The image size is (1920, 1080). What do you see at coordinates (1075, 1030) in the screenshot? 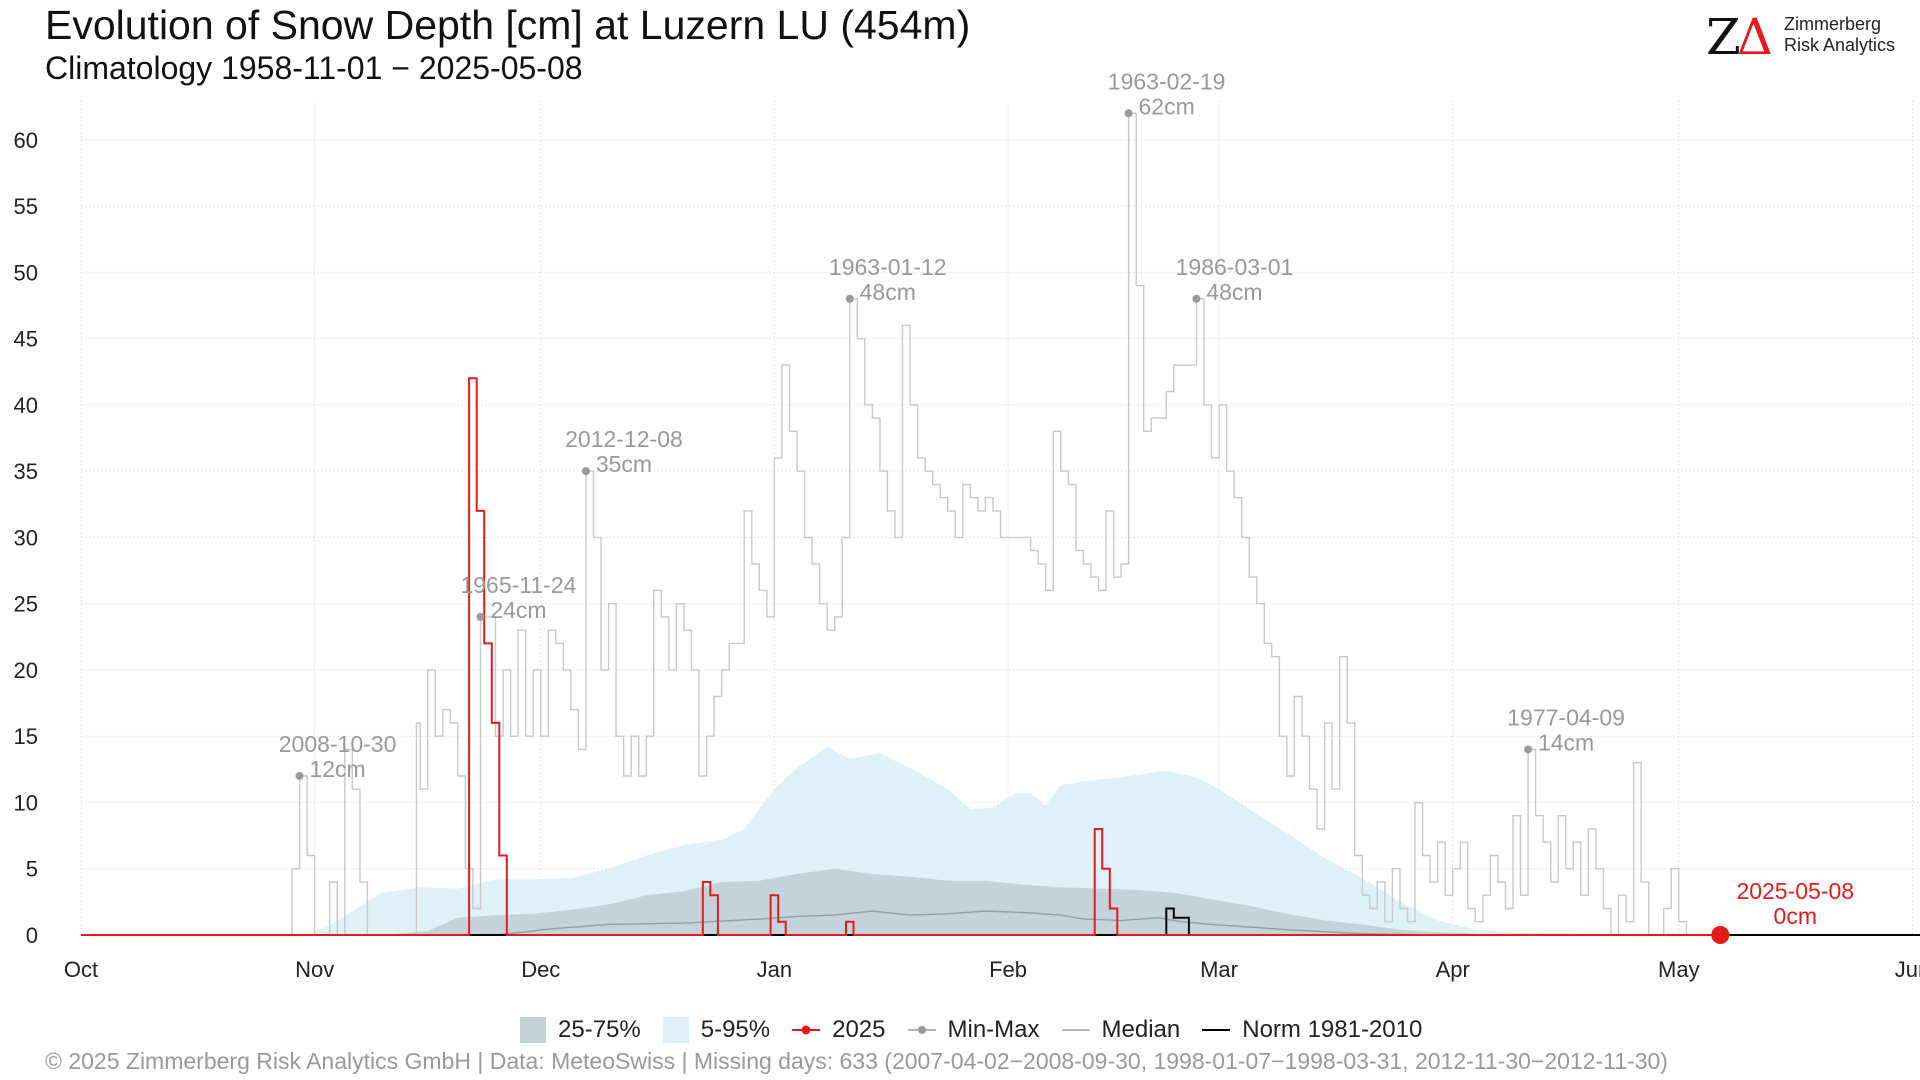
I see `legend-swatch-median` at bounding box center [1075, 1030].